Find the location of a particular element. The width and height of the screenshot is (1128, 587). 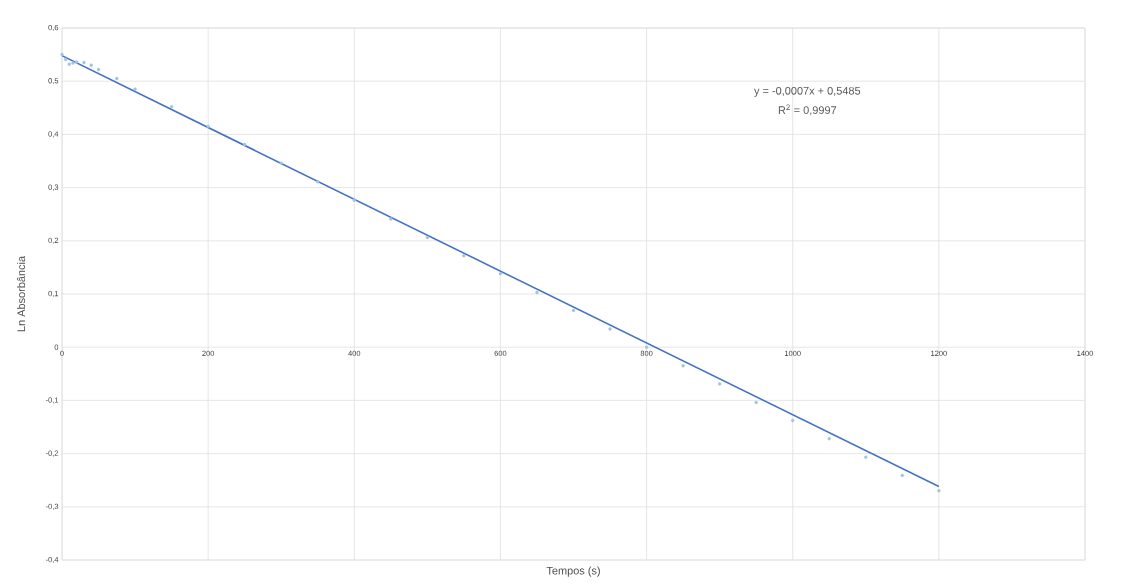

x-axis-title: Tempos (s) is located at coordinates (573, 571).